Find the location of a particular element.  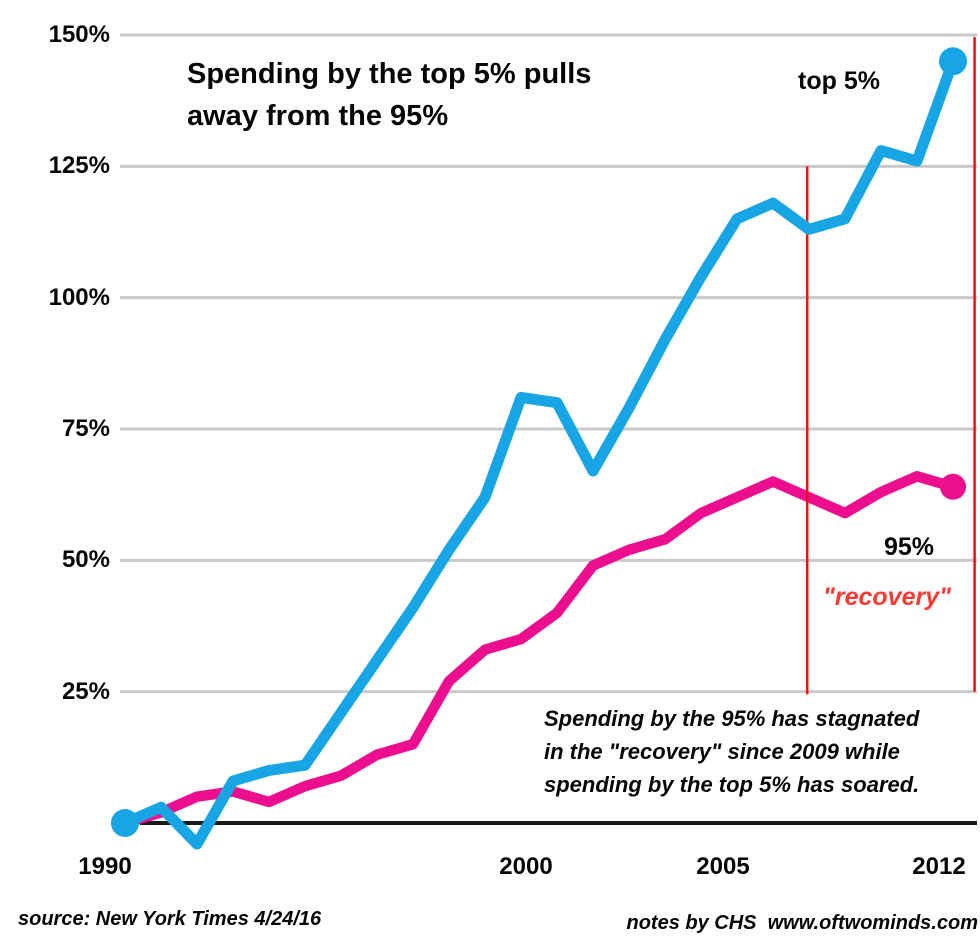

recovery-label: "recovery" is located at coordinates (887, 597).